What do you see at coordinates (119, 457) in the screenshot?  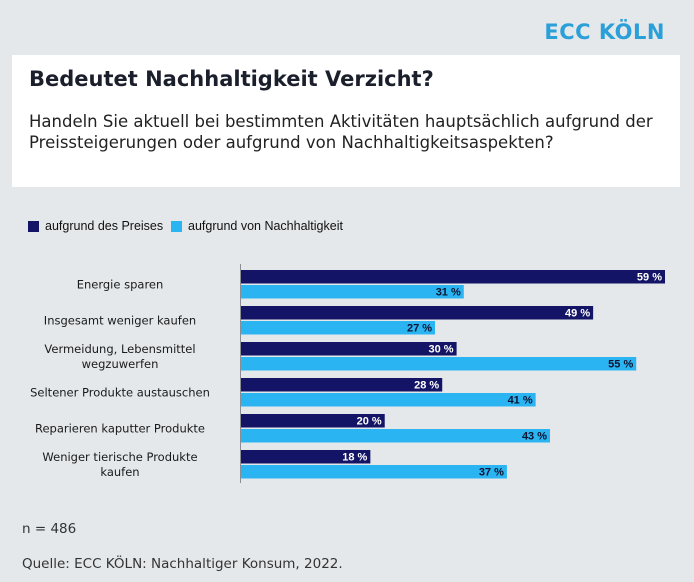 I see `category-label: Weniger tierische Produkte` at bounding box center [119, 457].